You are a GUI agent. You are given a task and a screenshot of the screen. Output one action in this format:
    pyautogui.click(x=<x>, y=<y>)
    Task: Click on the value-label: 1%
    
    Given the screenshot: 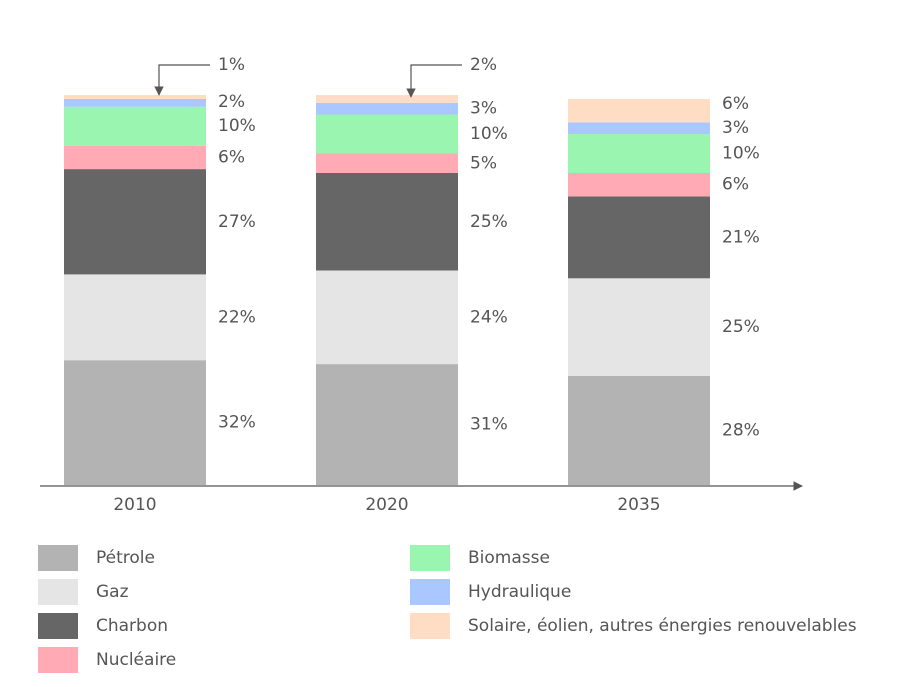 What is the action you would take?
    pyautogui.click(x=231, y=65)
    